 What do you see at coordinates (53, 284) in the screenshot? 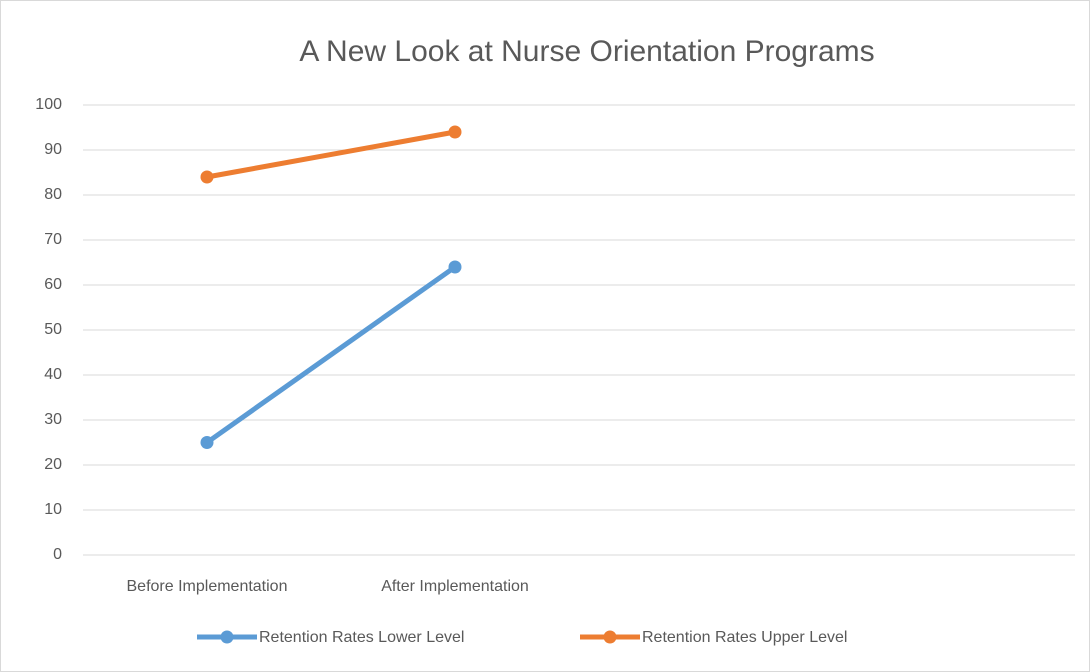
I see `y-tick-label: 60` at bounding box center [53, 284].